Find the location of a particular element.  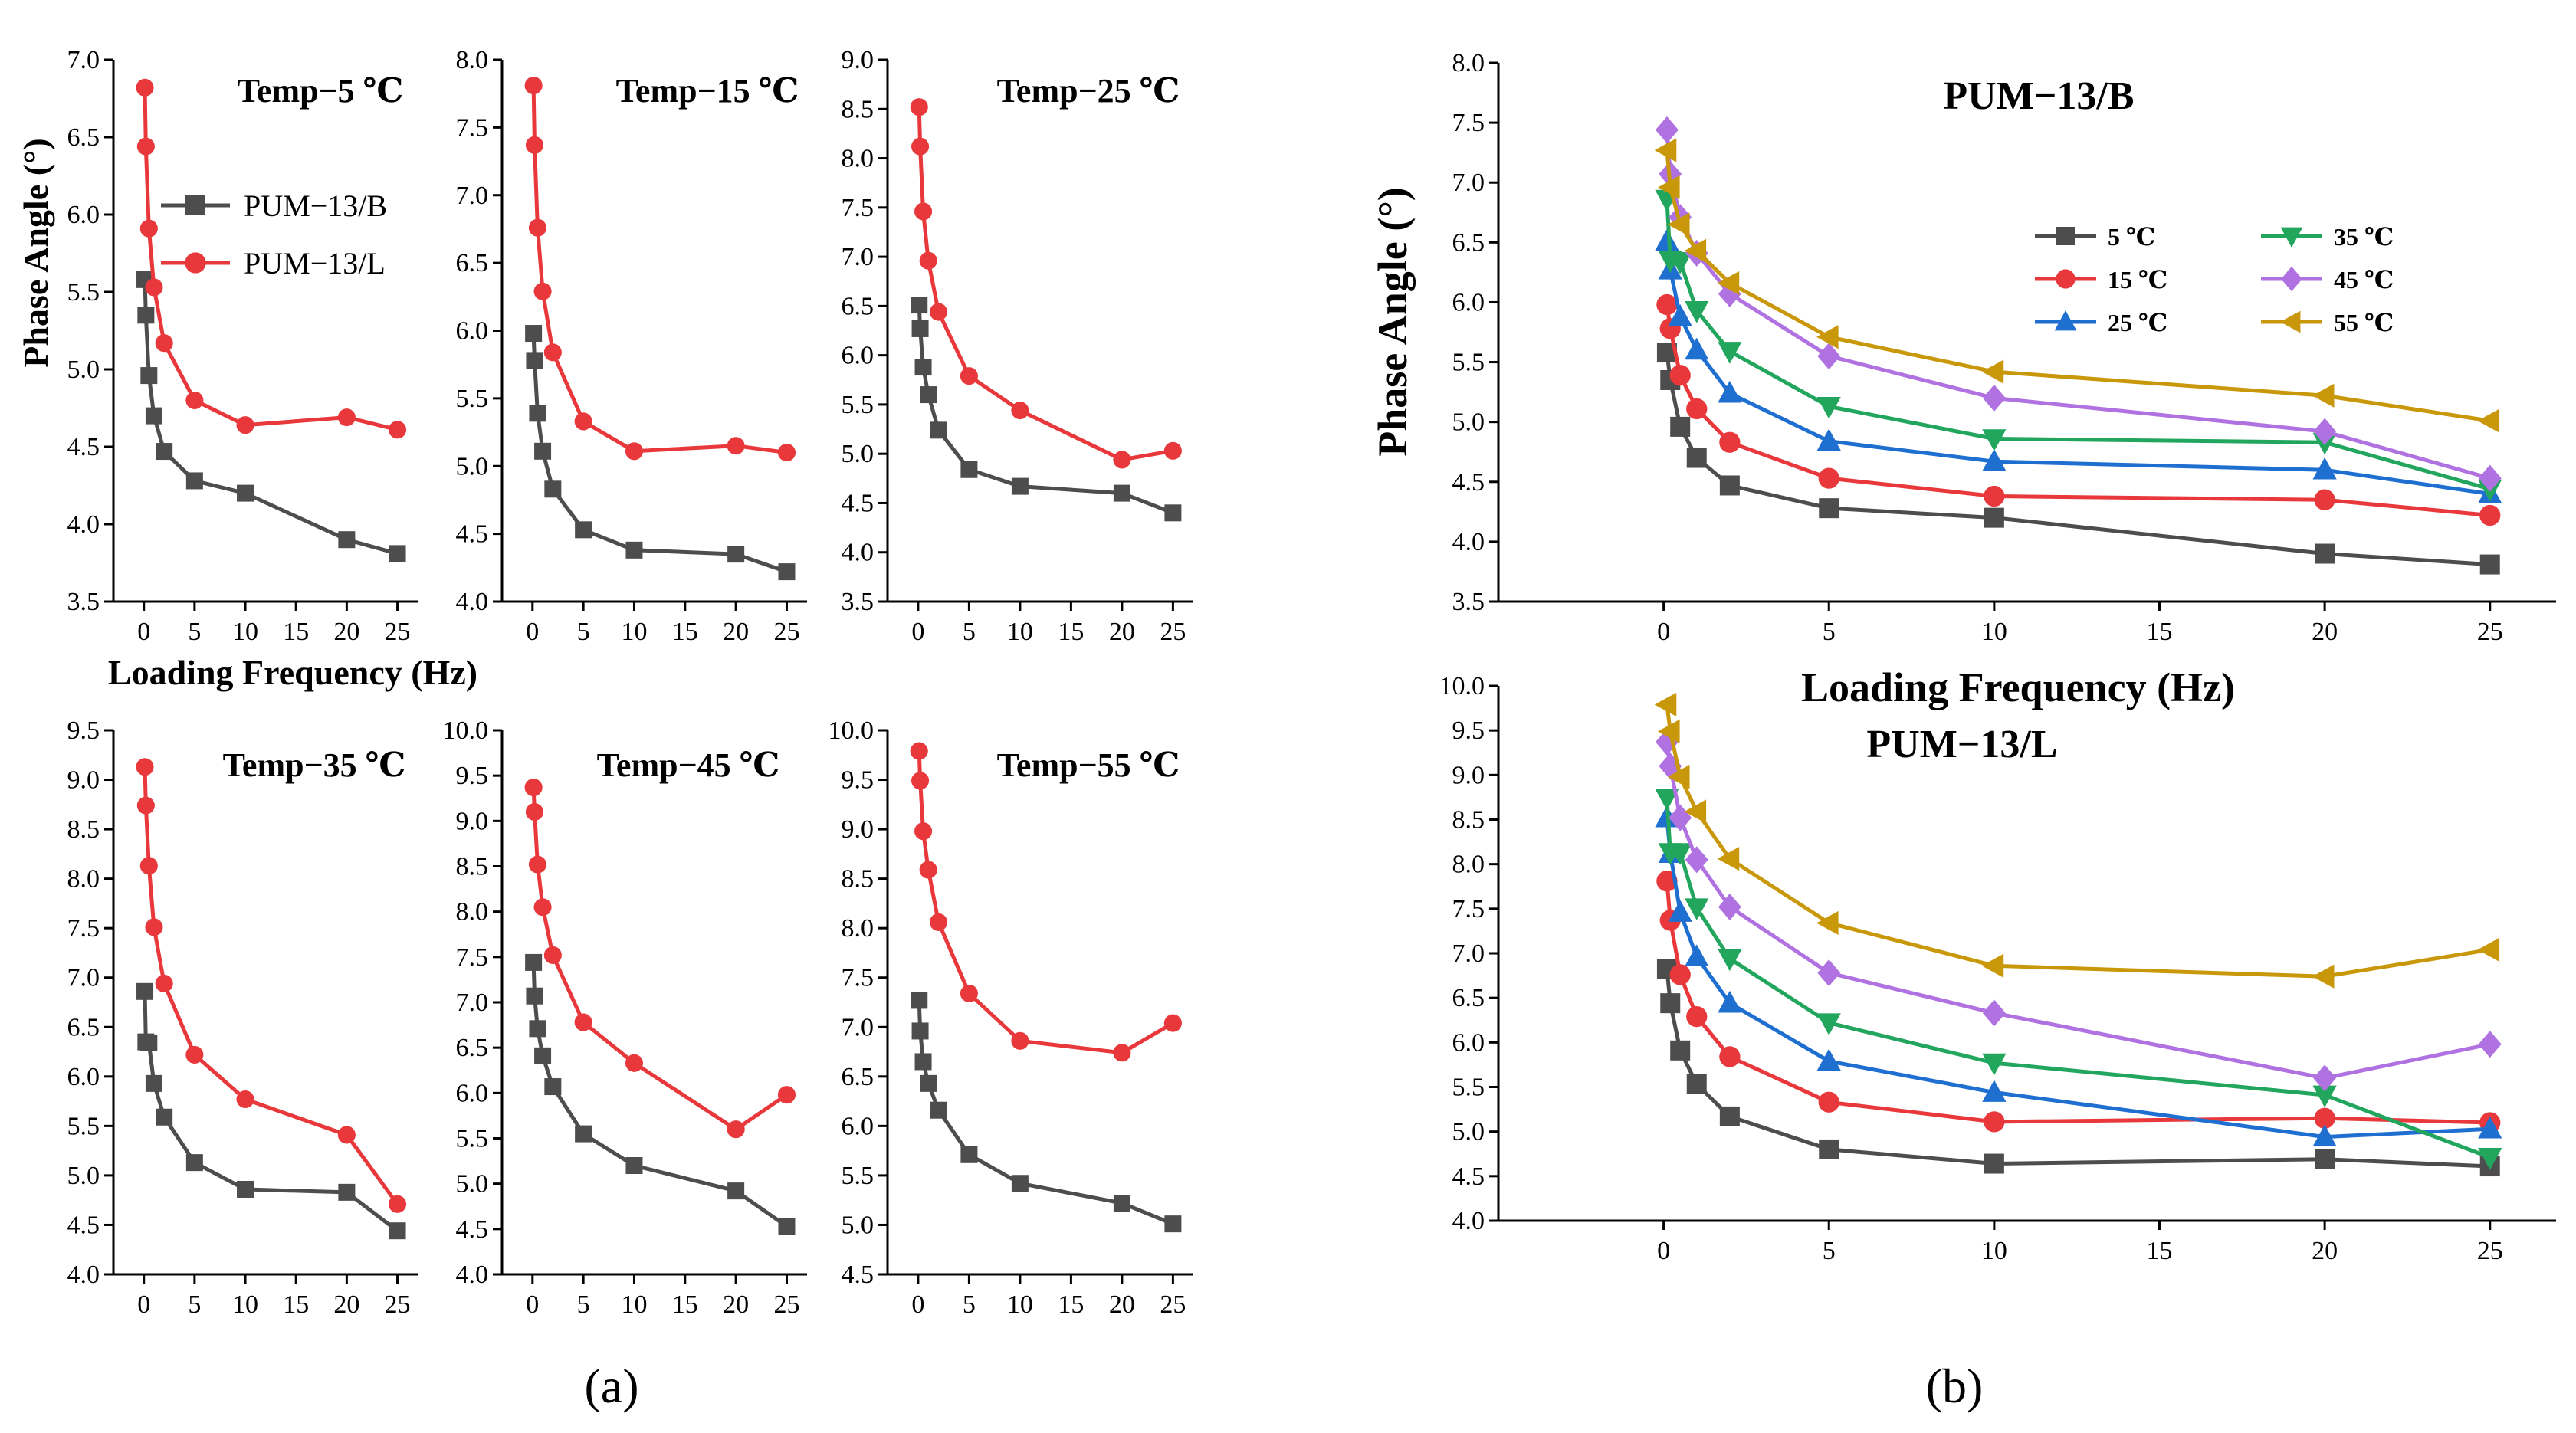

legend: 5 ℃ 15 ℃ 25 ℃ 35 ℃ 45 ℃ 55 ℃ is located at coordinates (2214, 279).